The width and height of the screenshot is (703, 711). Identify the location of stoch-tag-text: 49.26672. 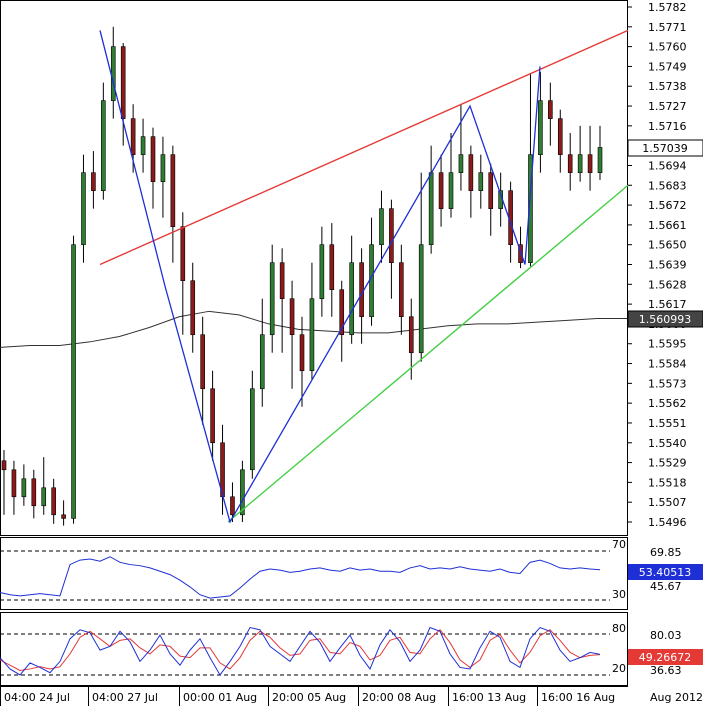
(665, 657).